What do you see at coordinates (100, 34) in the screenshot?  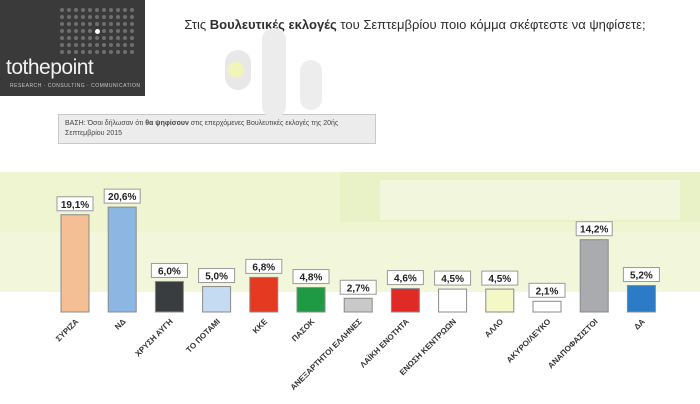 I see `logo-dot-grid` at bounding box center [100, 34].